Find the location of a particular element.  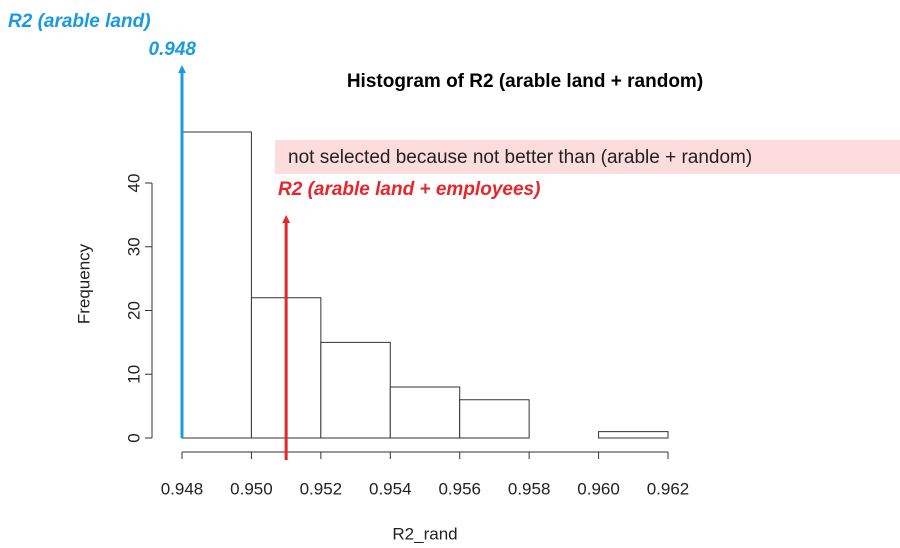

x-tick-label: 0.952 is located at coordinates (321, 488).